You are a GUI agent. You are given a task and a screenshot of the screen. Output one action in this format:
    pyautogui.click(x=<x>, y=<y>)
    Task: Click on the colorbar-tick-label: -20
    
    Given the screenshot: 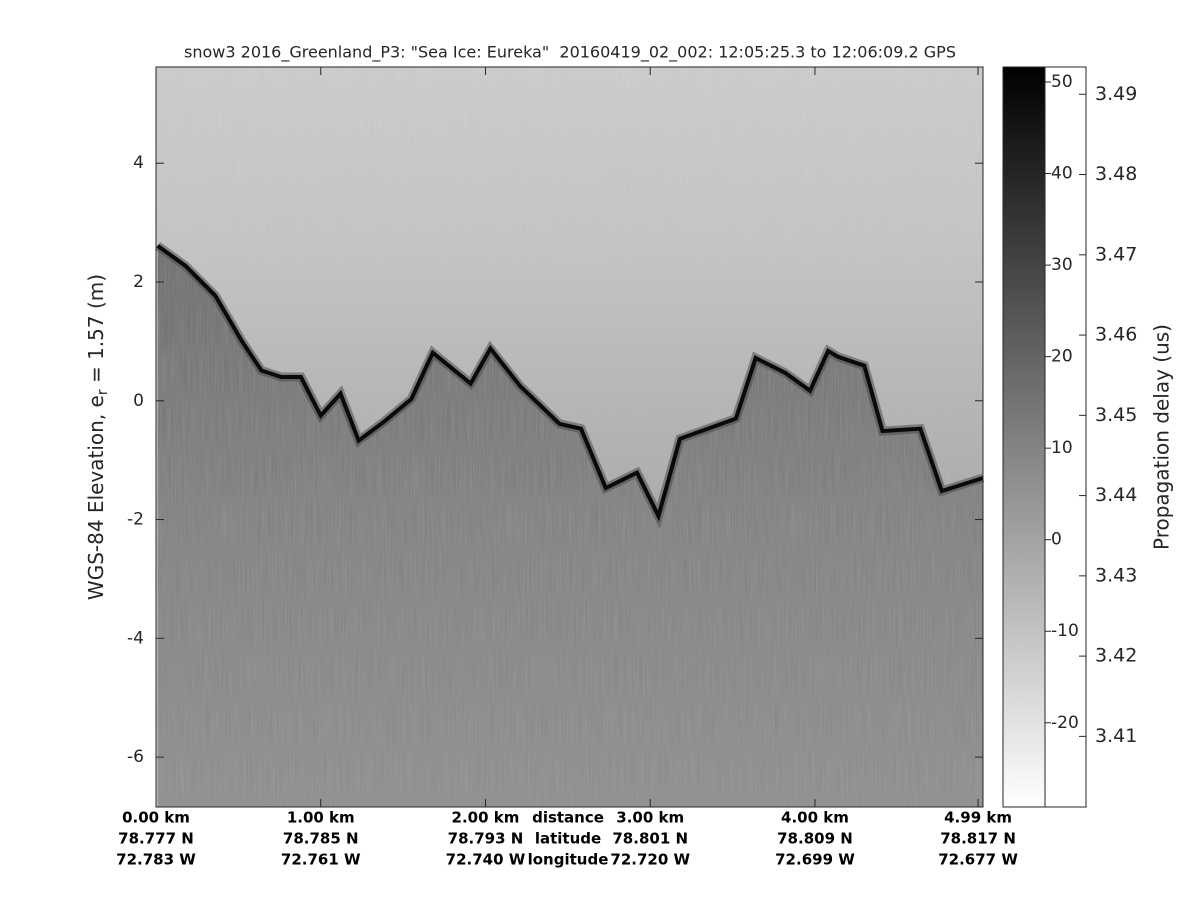 What is the action you would take?
    pyautogui.click(x=1065, y=723)
    